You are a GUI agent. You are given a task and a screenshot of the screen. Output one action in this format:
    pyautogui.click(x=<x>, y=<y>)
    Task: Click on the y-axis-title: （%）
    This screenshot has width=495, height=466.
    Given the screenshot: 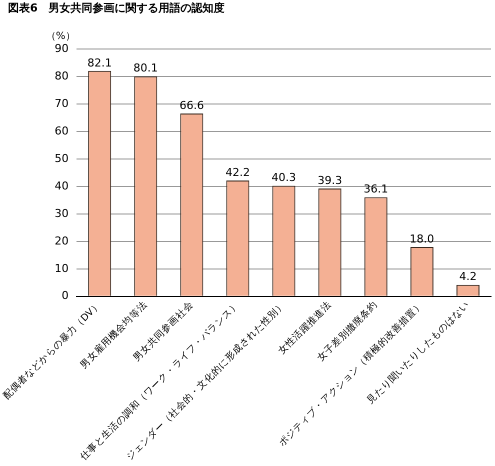 What is the action you would take?
    pyautogui.click(x=61, y=36)
    